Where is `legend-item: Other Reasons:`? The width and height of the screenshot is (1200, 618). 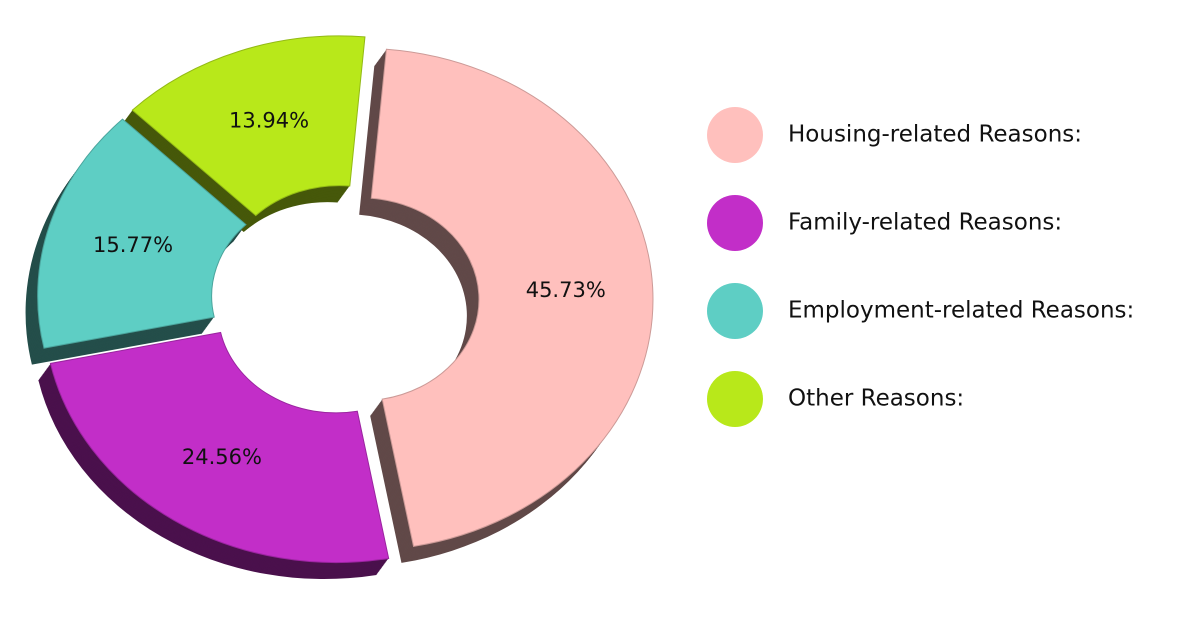
legend-item: Other Reasons: is located at coordinates (835, 399).